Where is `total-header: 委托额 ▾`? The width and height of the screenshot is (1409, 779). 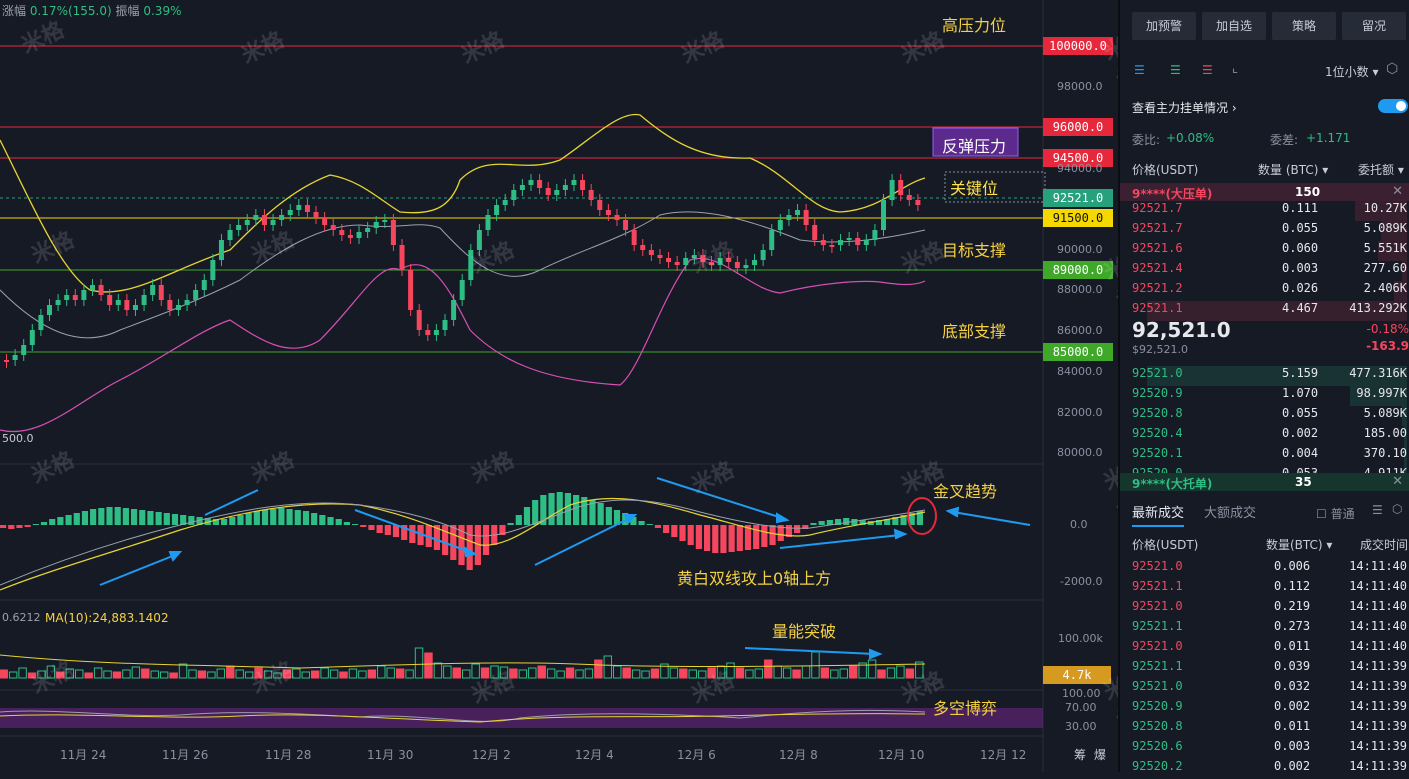 total-header: 委托额 ▾ is located at coordinates (1381, 170).